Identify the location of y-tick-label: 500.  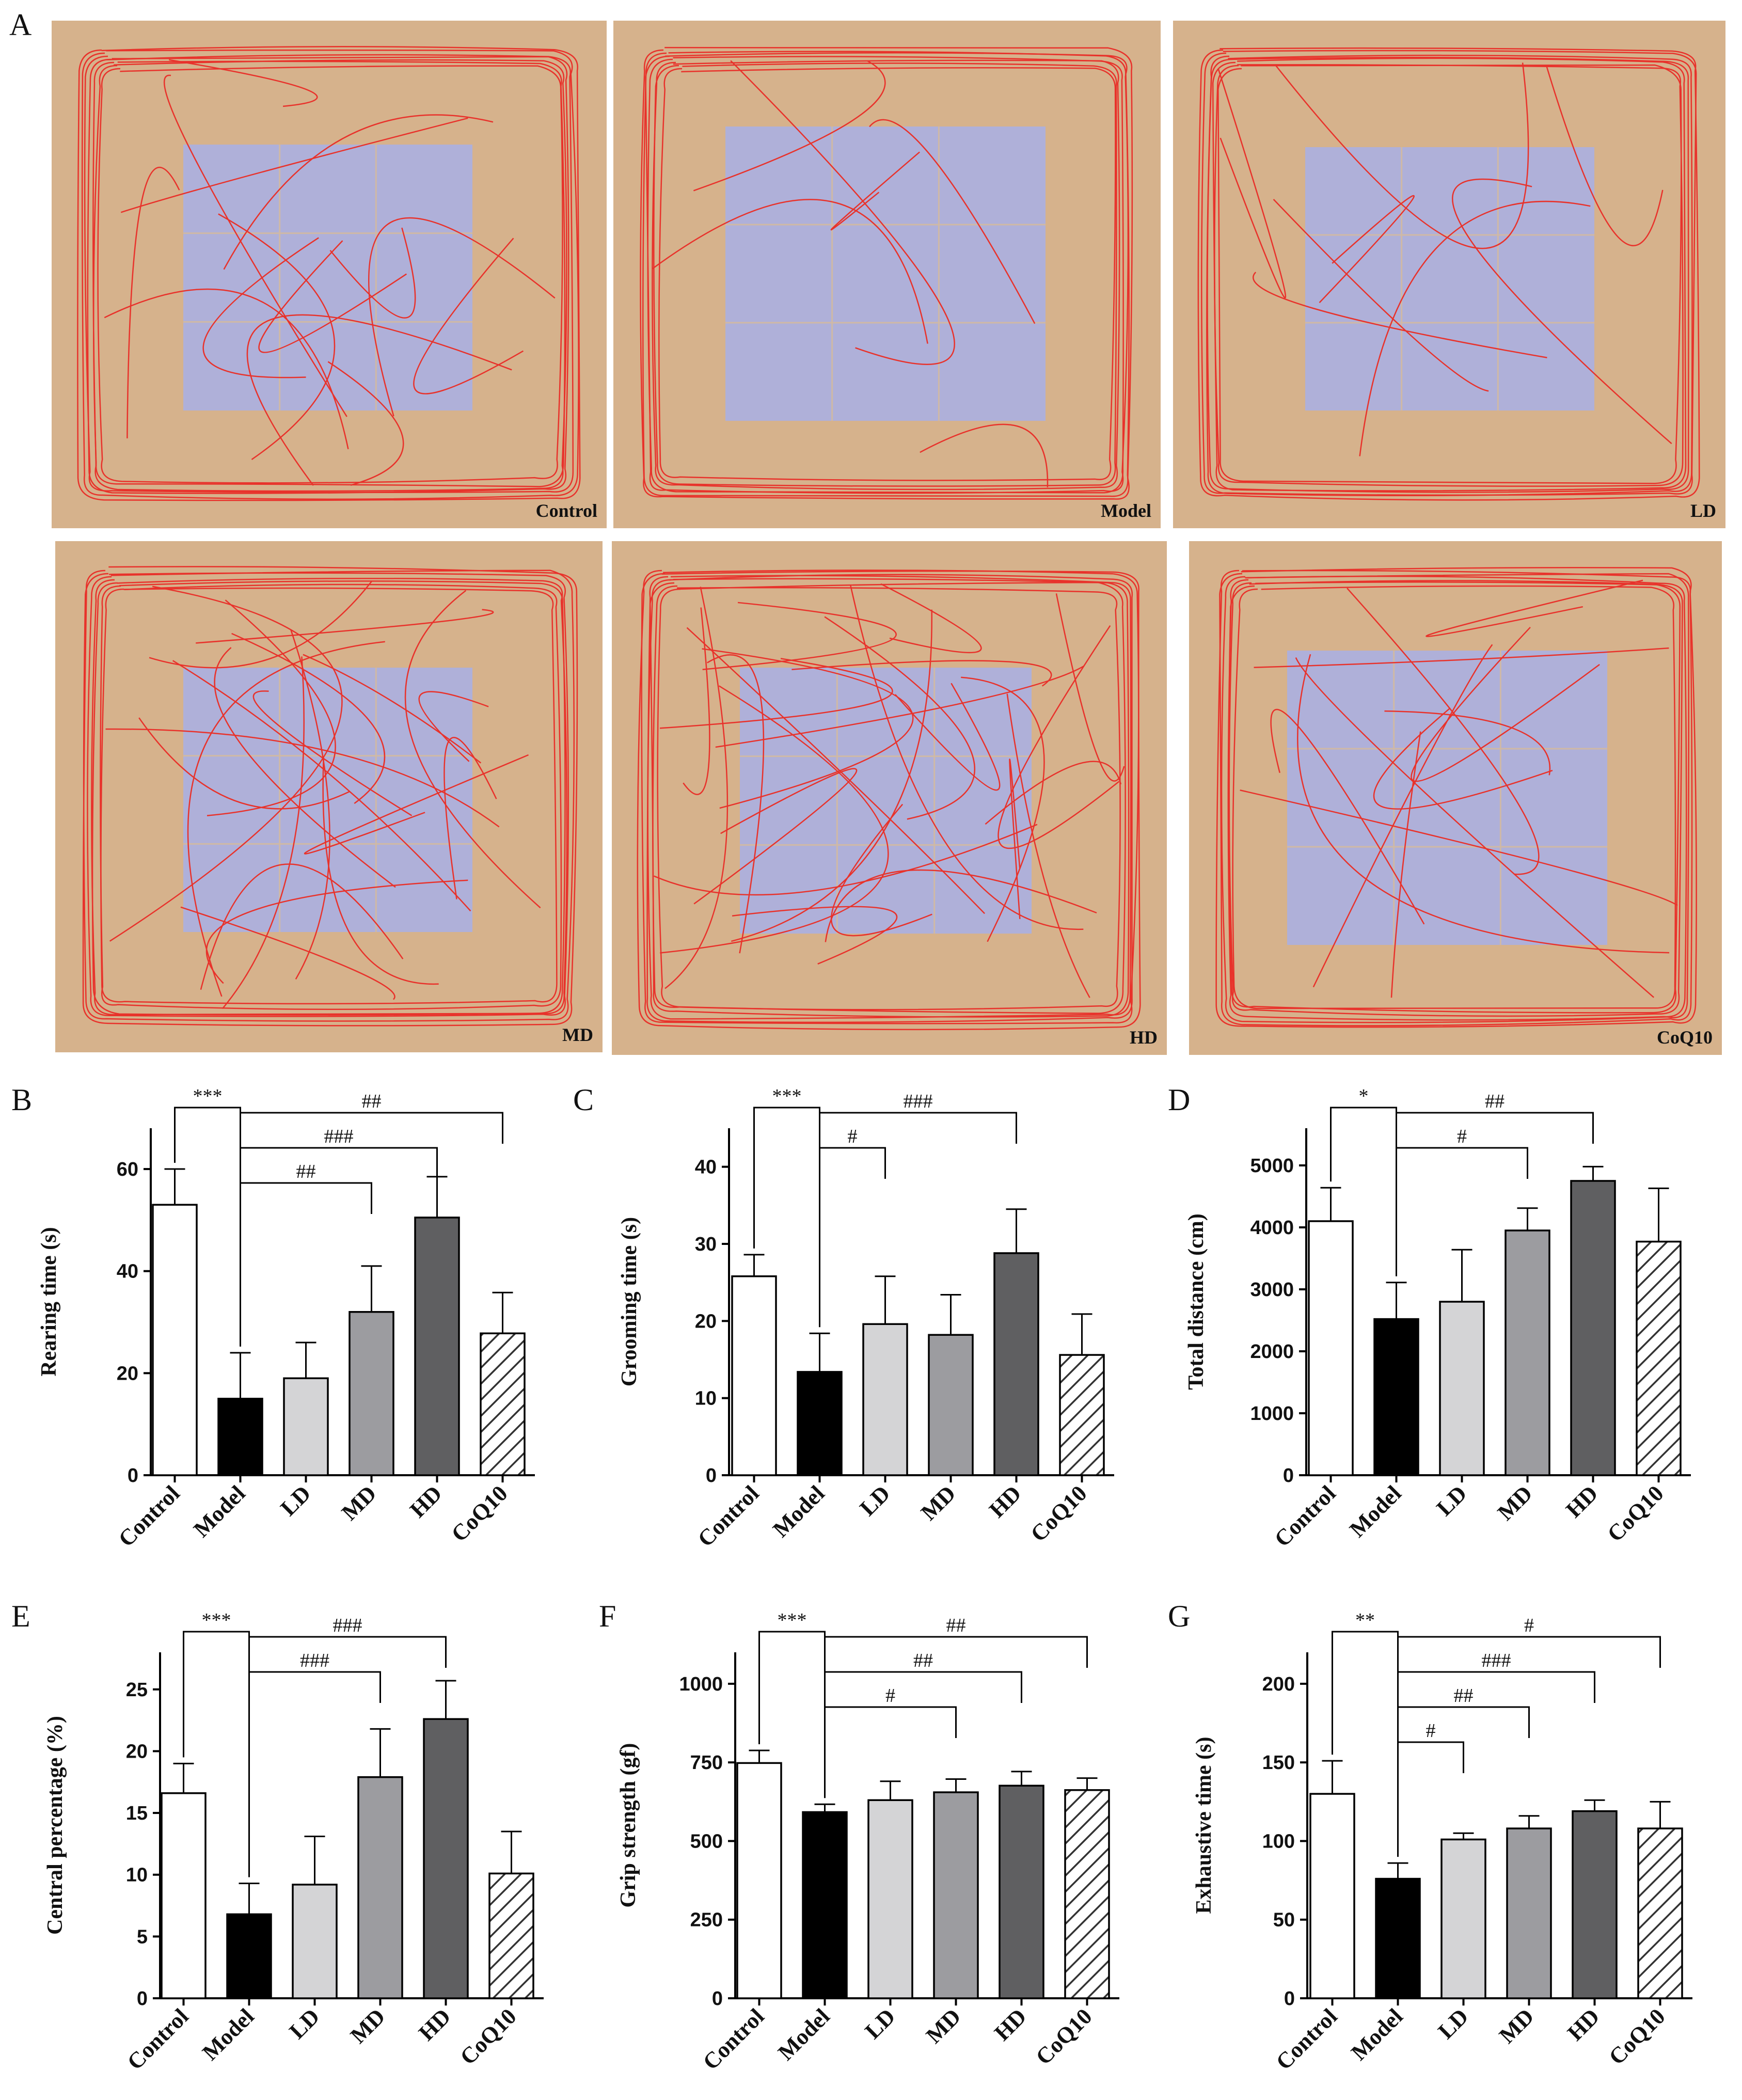
(707, 1841).